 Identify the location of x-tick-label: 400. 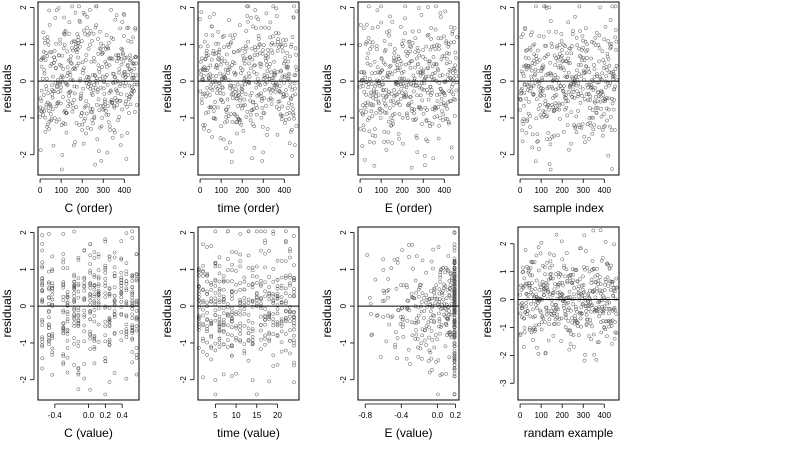
(605, 415).